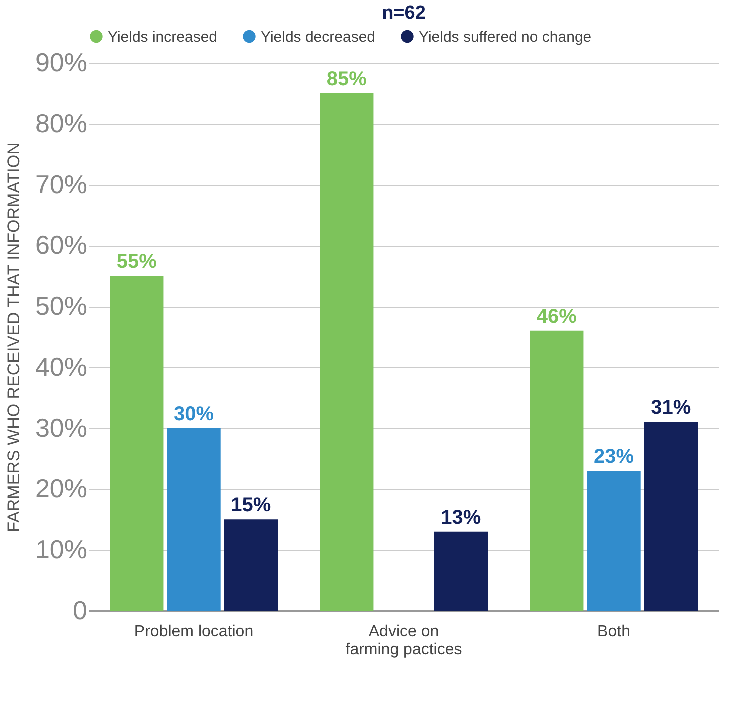 This screenshot has width=749, height=719. Describe the element at coordinates (61, 245) in the screenshot. I see `y-tick-label: 60%` at that location.